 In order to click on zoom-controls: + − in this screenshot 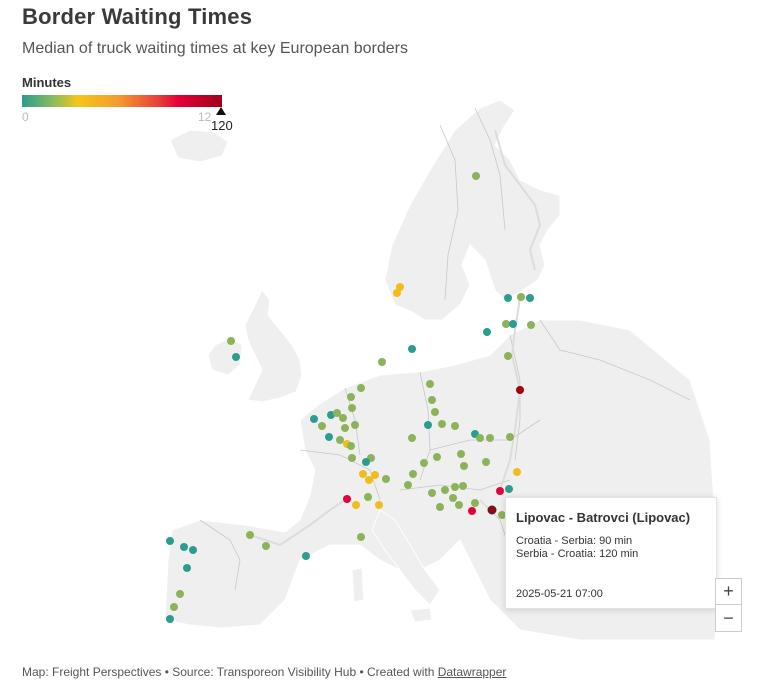, I will do `click(728, 605)`.